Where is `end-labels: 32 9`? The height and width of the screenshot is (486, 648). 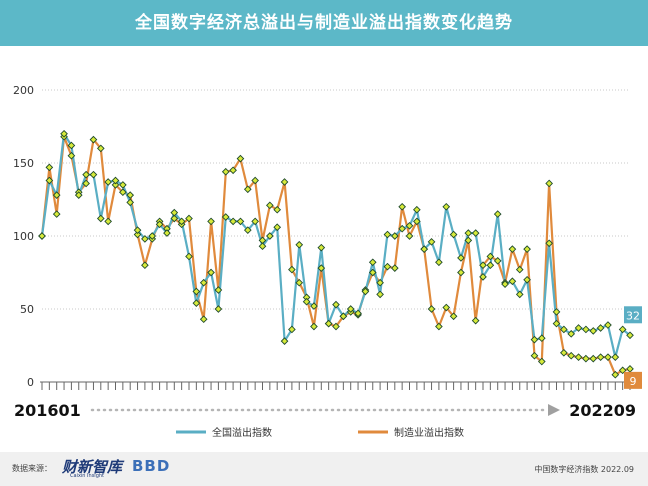 end-labels: 32 9 is located at coordinates (633, 347).